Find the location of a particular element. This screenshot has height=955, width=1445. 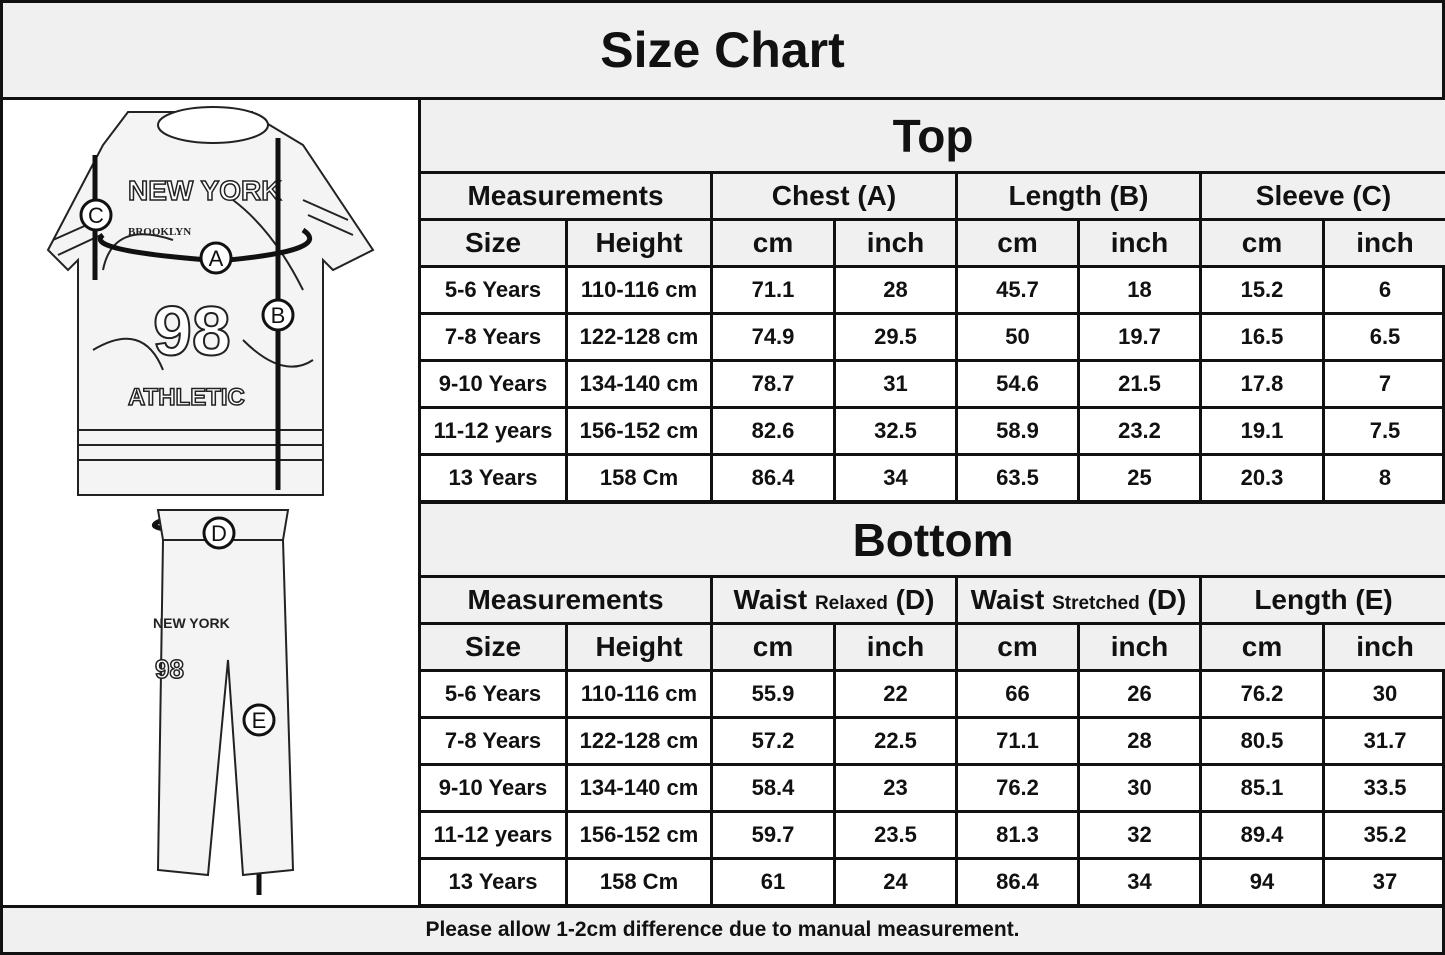

table-cell: 78.7 is located at coordinates (773, 384).